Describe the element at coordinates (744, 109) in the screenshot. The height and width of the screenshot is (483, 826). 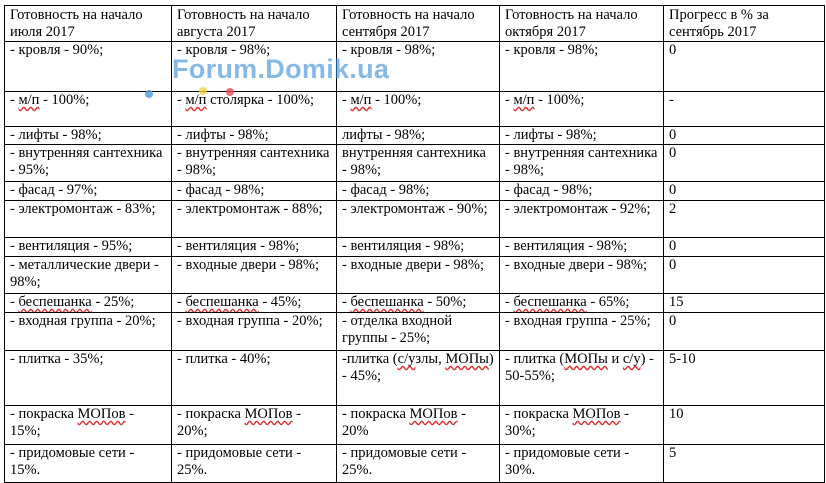
I see `cell-progress: -` at that location.